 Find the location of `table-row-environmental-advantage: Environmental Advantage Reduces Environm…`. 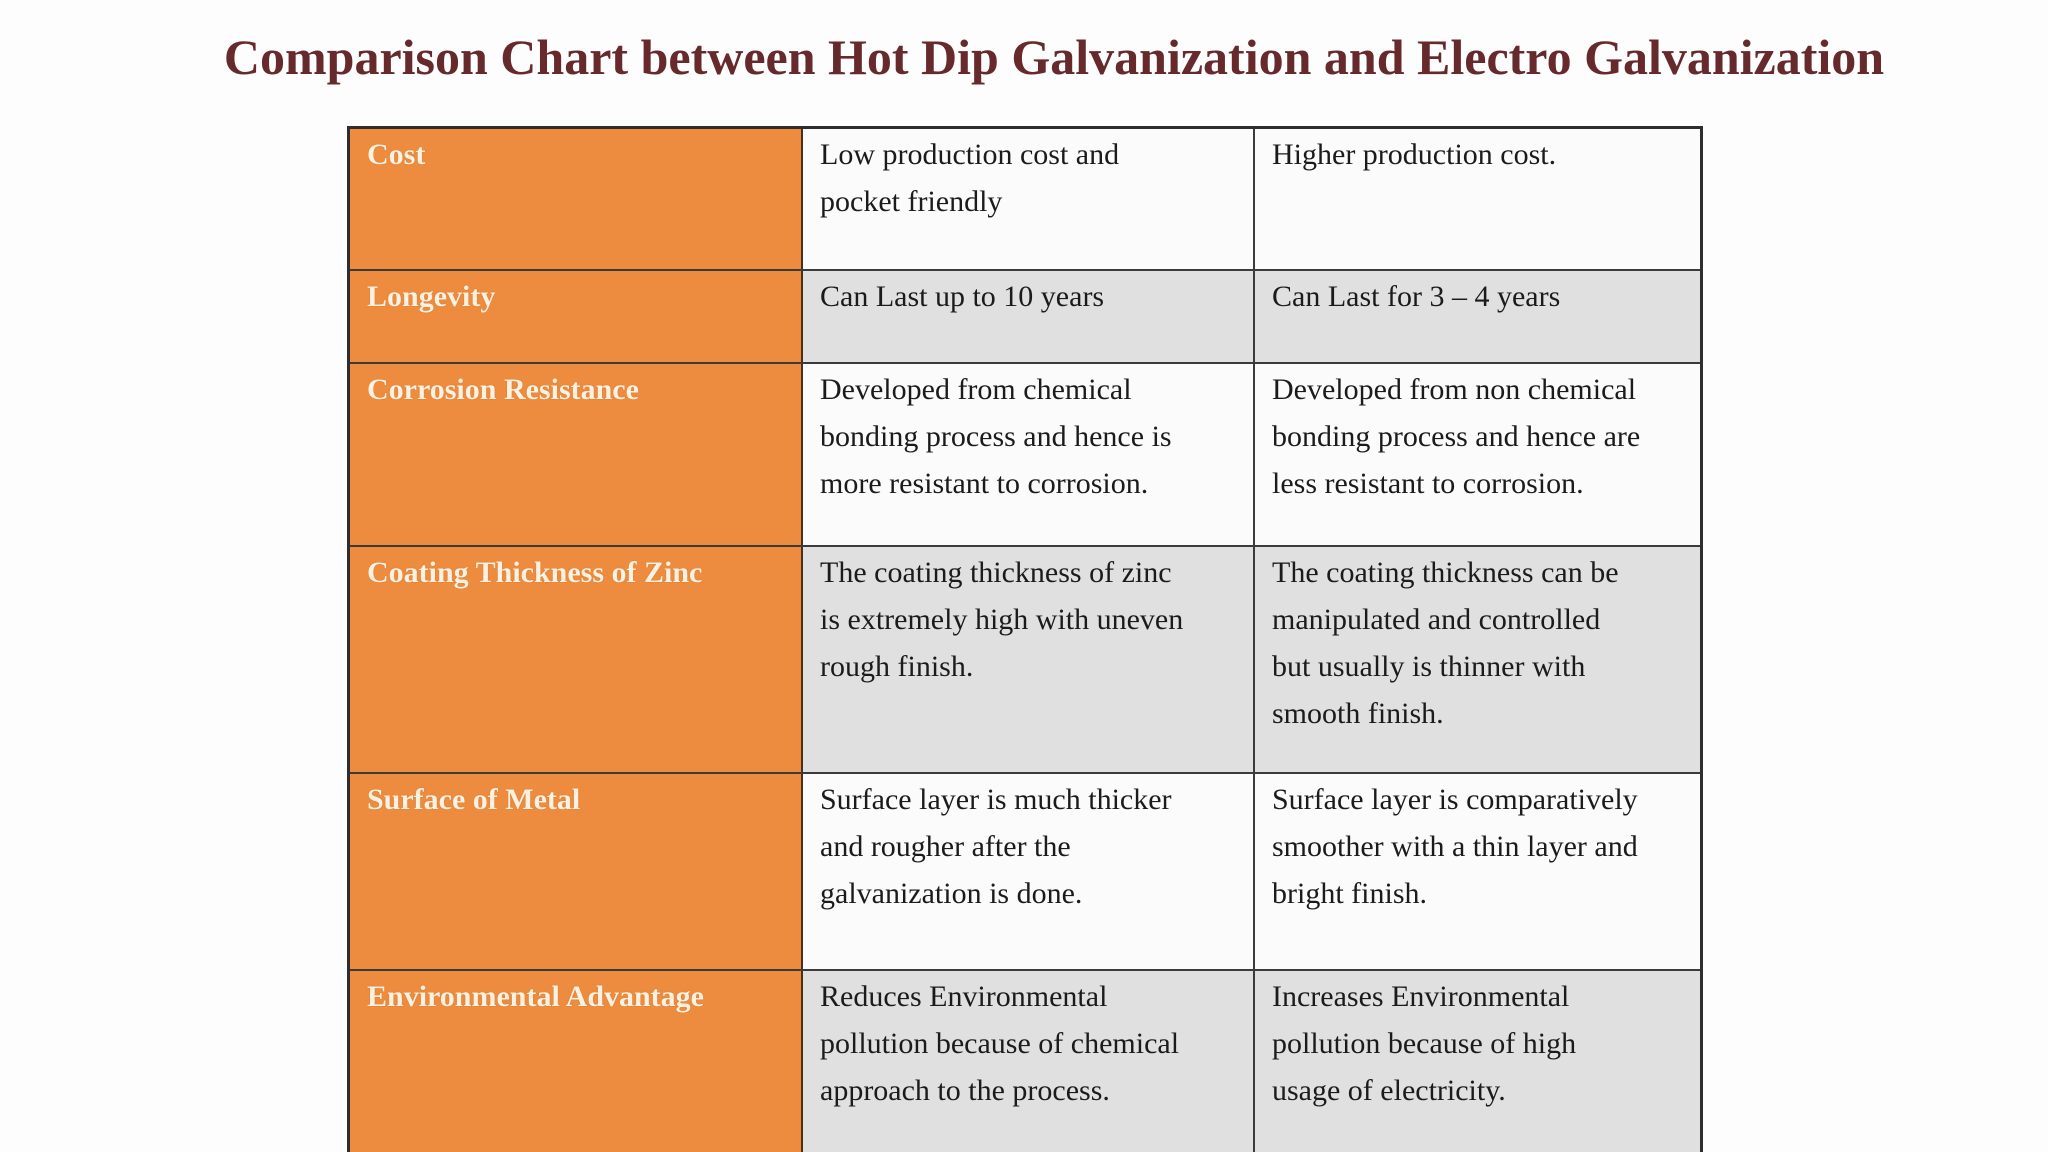

table-row-environmental-advantage: Environmental Advantage Reduces Environm… is located at coordinates (1025, 1061).